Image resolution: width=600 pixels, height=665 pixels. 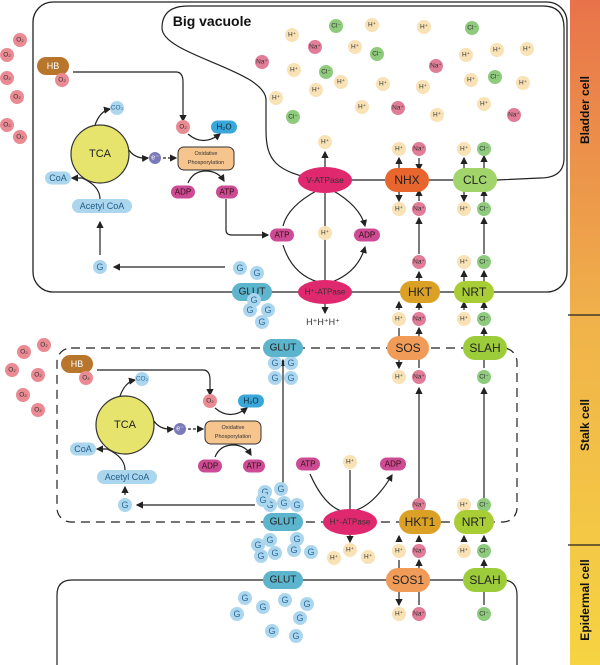 I want to click on hb-protein-label: HB, so click(x=53, y=66).